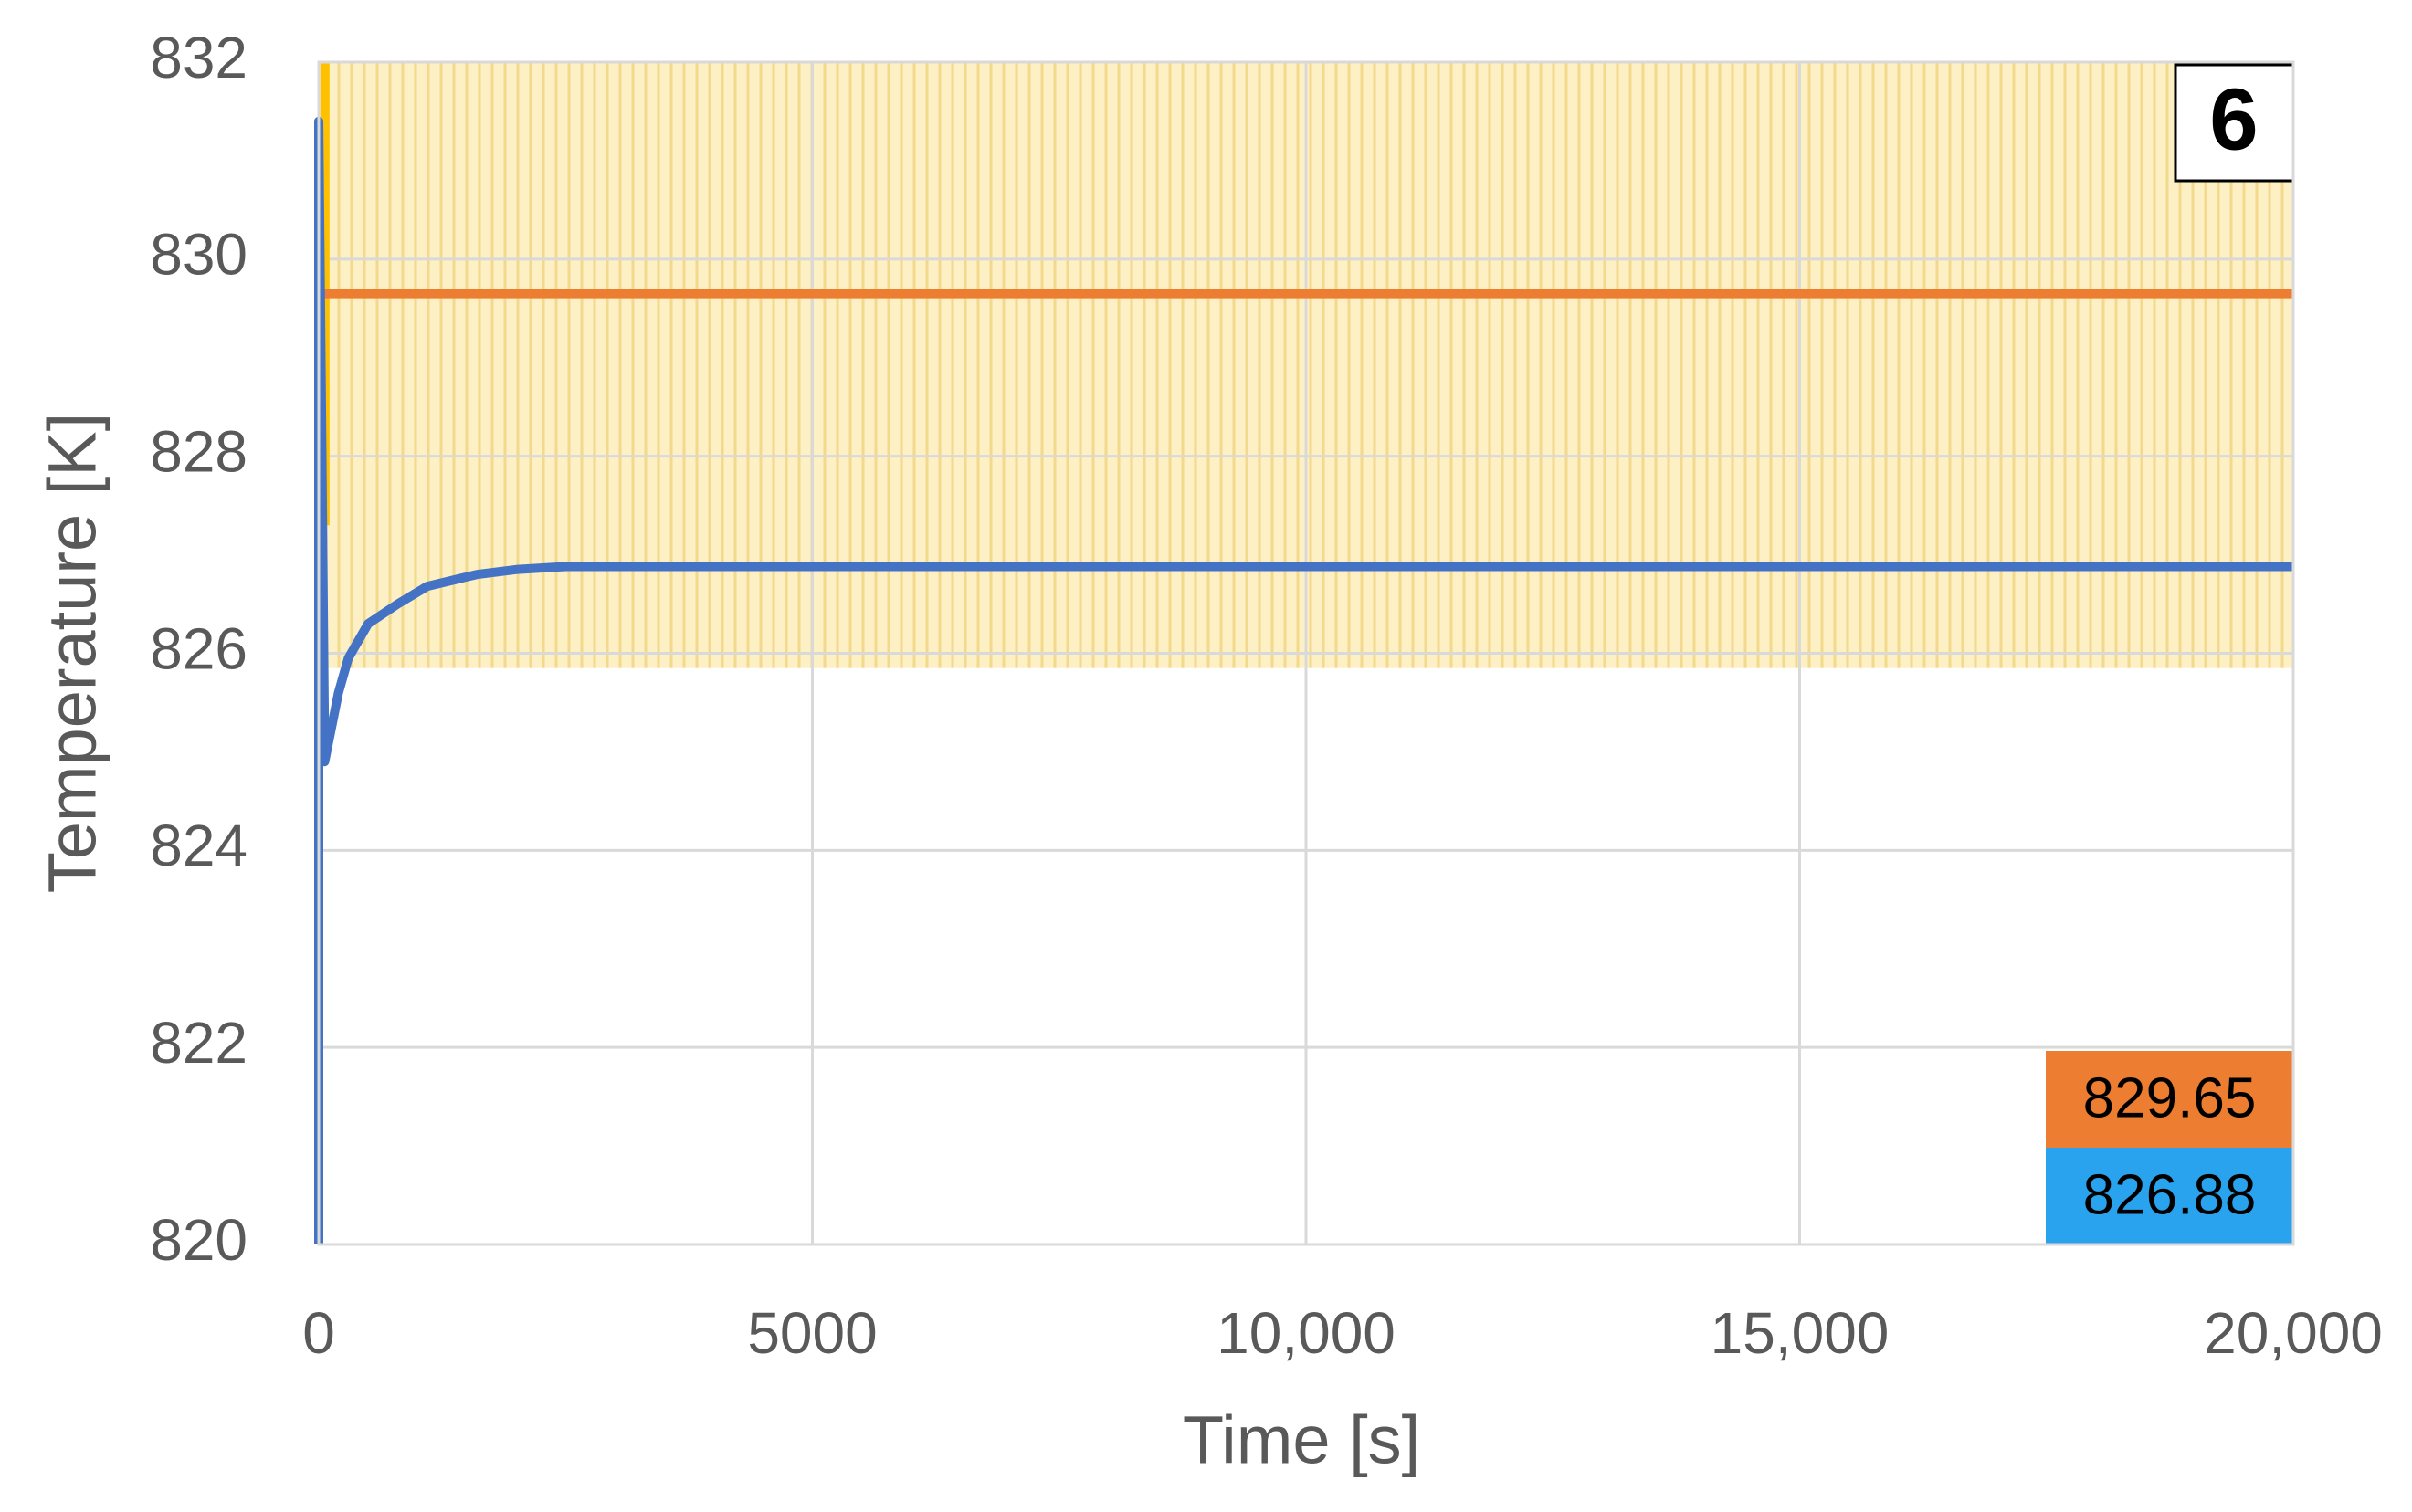  What do you see at coordinates (199, 255) in the screenshot?
I see `y-tick-label: 830` at bounding box center [199, 255].